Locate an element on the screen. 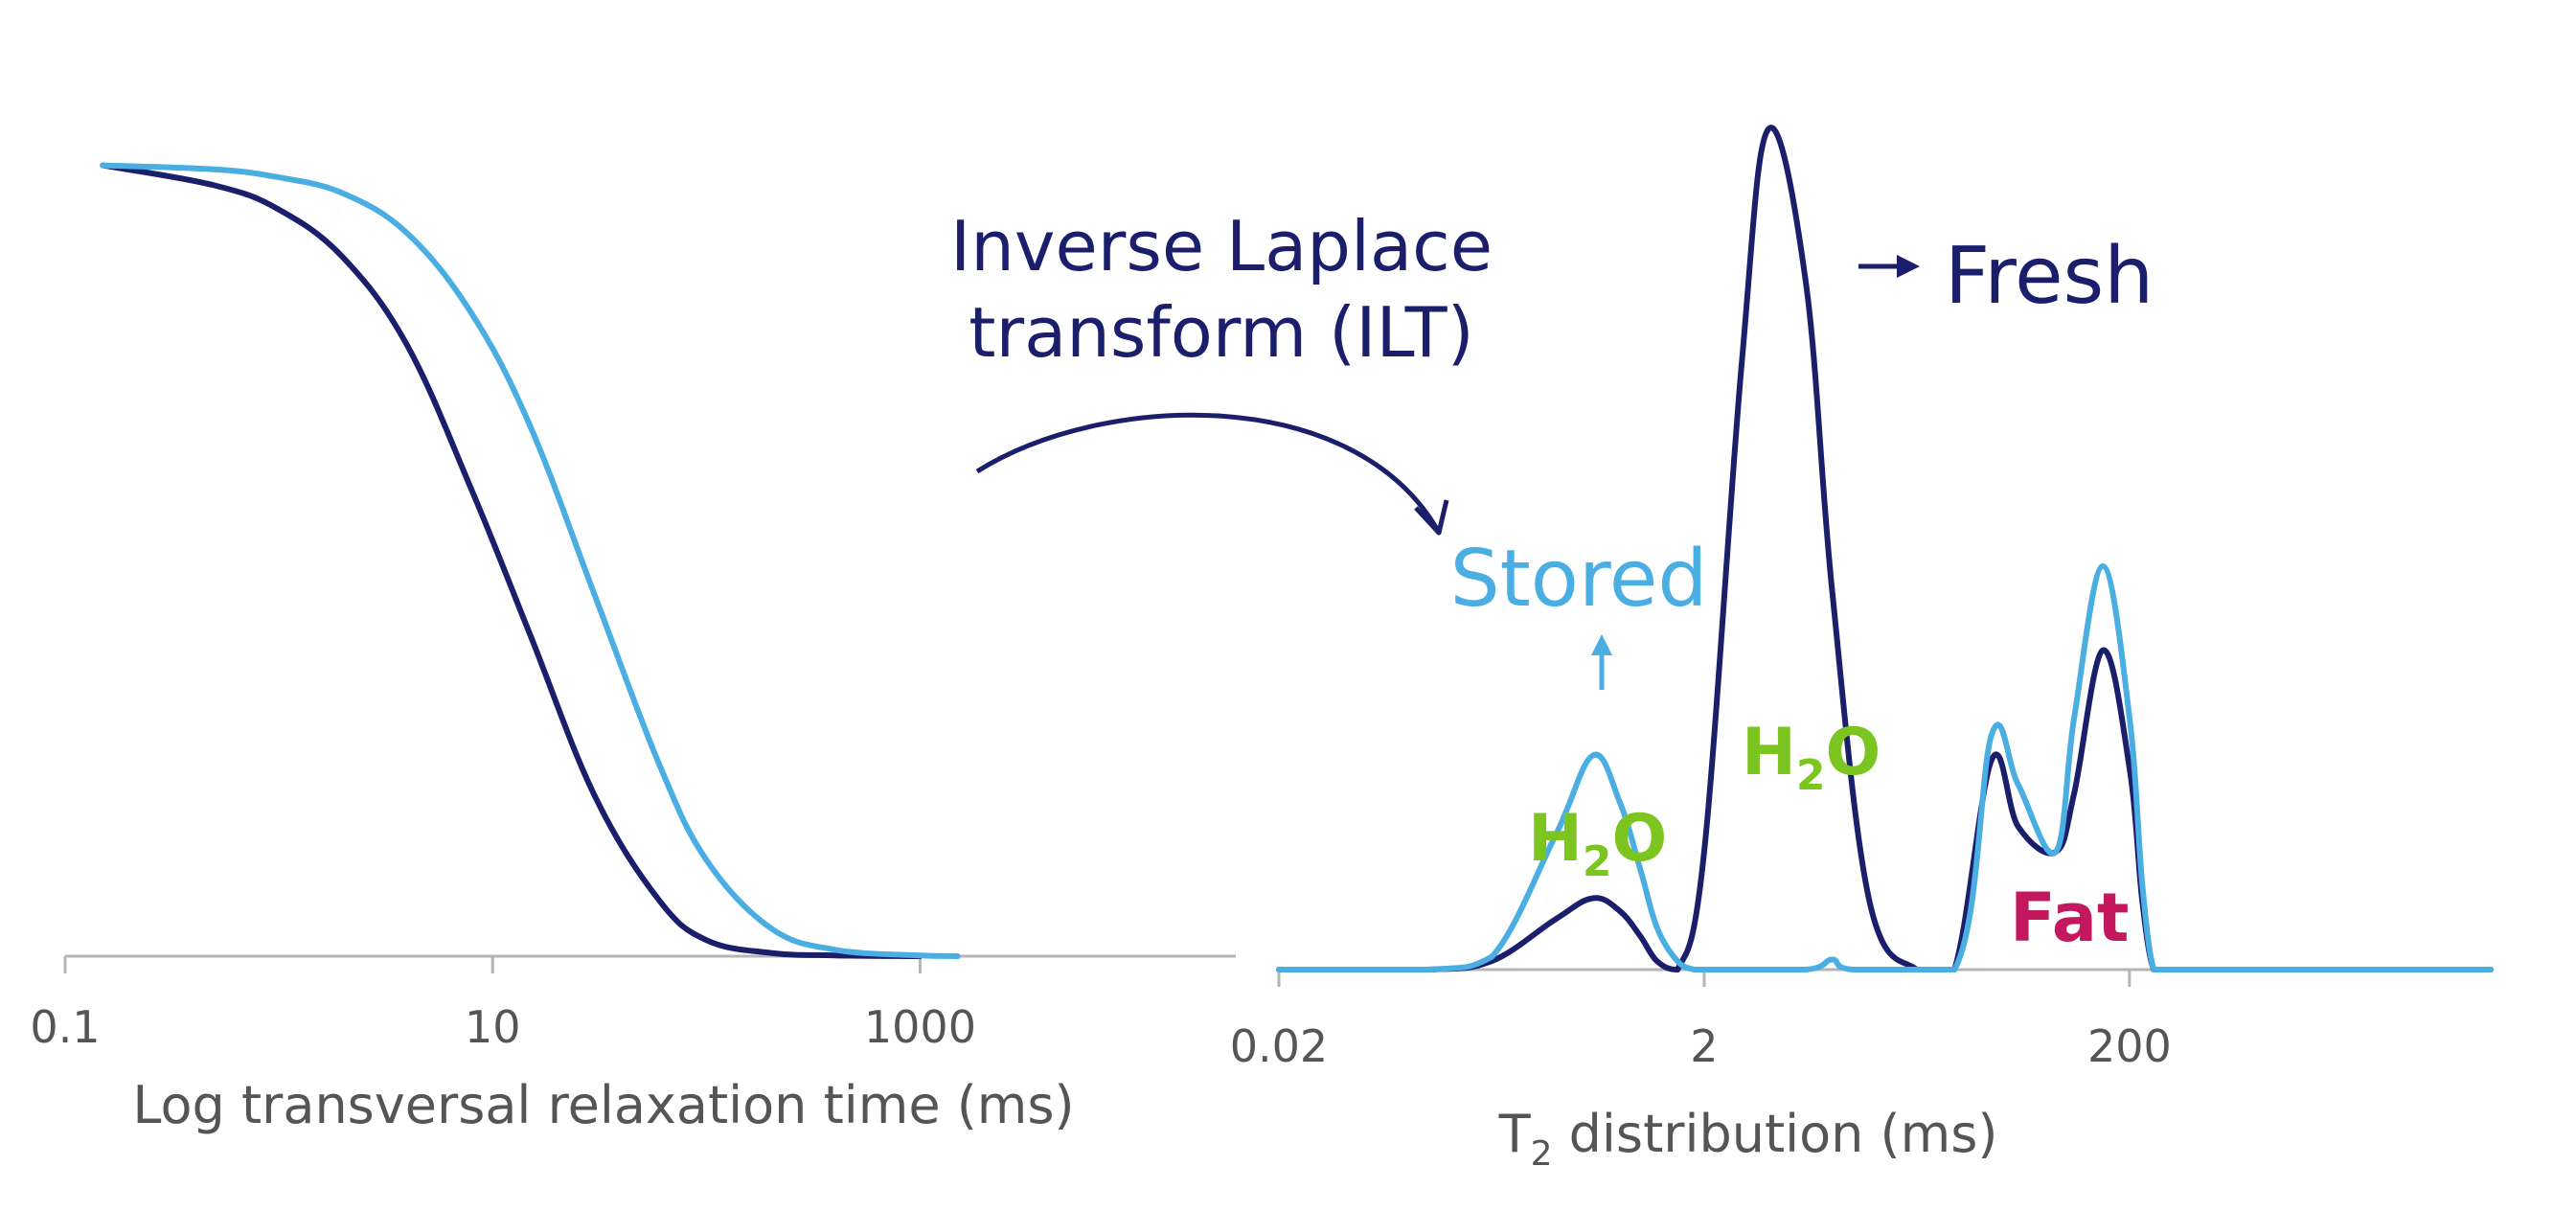 Image resolution: width=2576 pixels, height=1212 pixels. ilt-arrowhead-icon is located at coordinates (1431, 517).